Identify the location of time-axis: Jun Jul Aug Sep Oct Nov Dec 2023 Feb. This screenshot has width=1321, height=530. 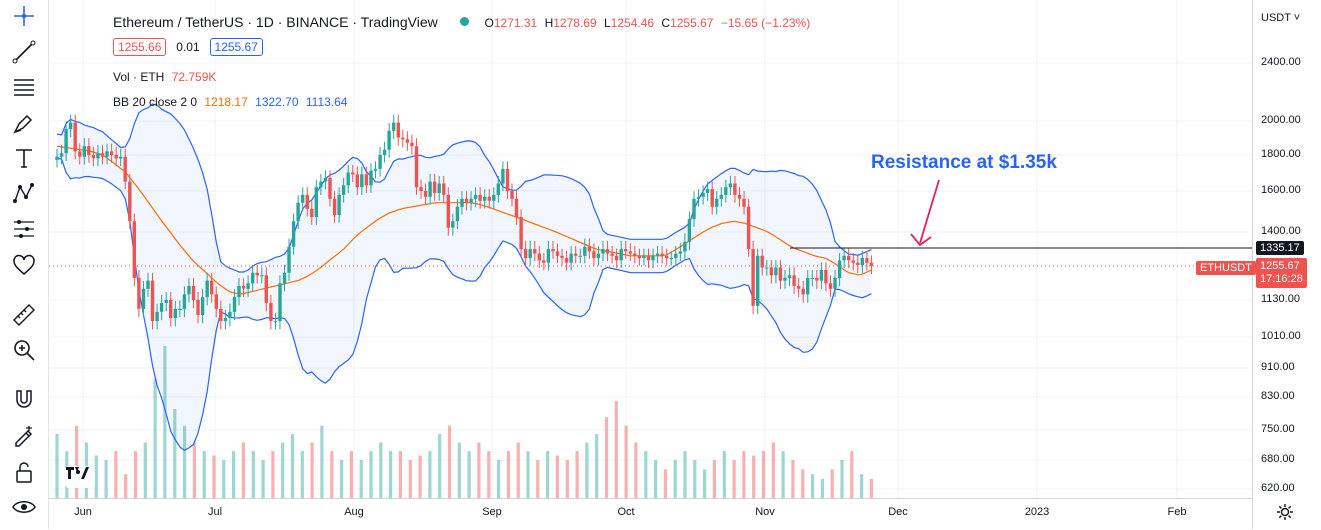
(650, 514).